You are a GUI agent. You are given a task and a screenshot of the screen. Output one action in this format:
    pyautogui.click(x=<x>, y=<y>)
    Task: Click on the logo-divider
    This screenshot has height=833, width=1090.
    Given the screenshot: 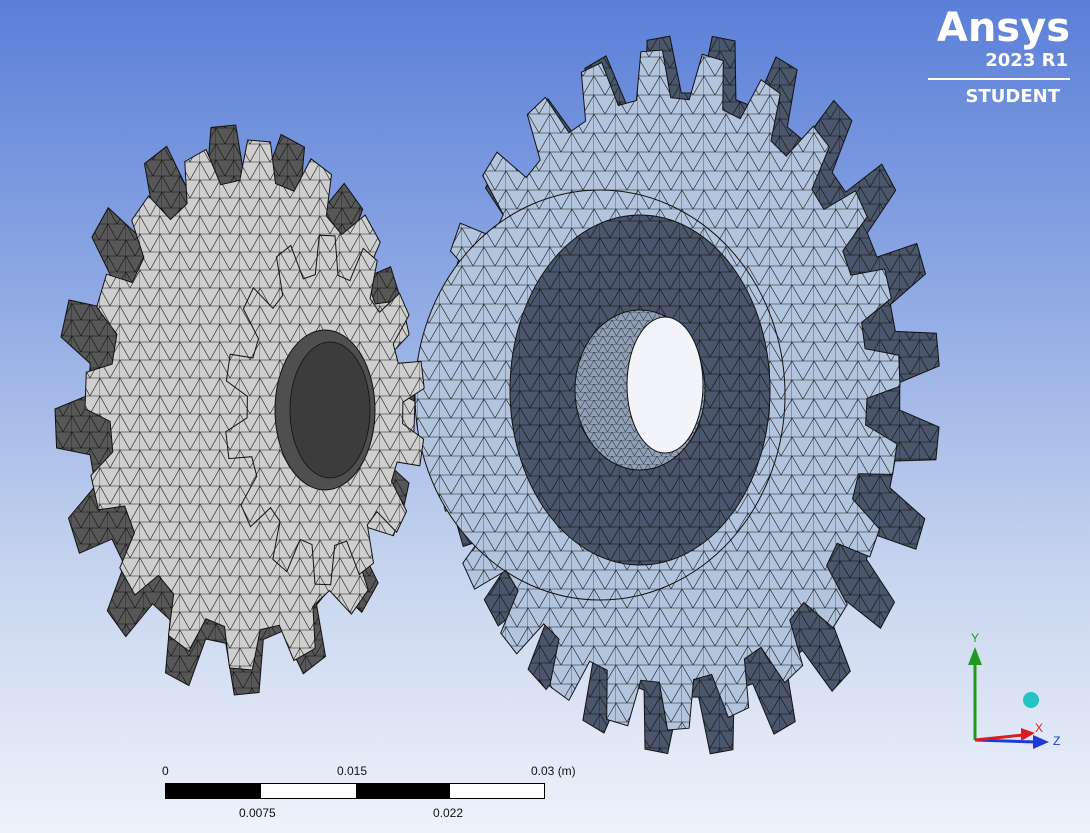 What is the action you would take?
    pyautogui.click(x=999, y=79)
    